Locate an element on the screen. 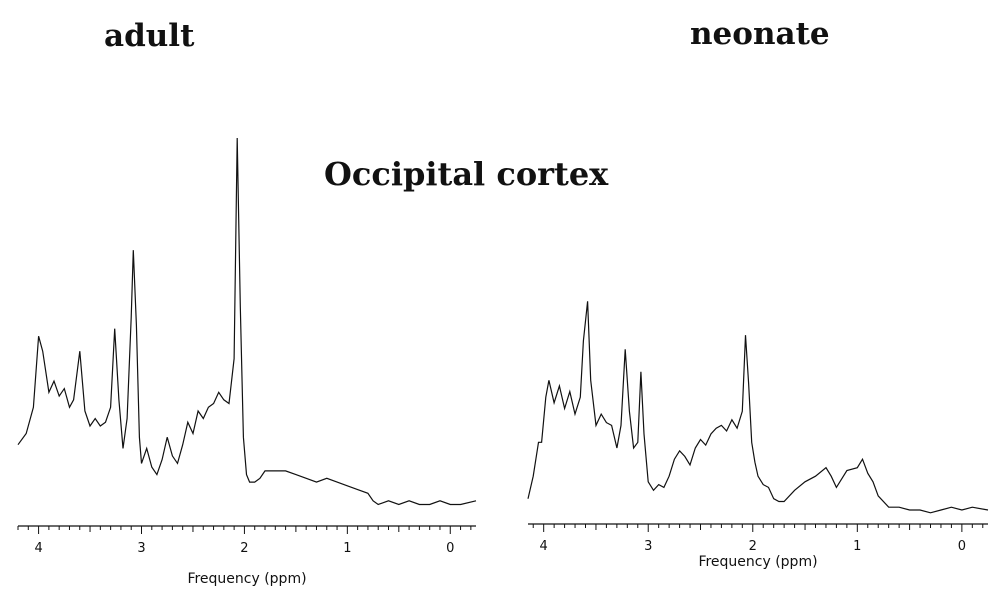  neonate-tick-label: 4 is located at coordinates (544, 546).